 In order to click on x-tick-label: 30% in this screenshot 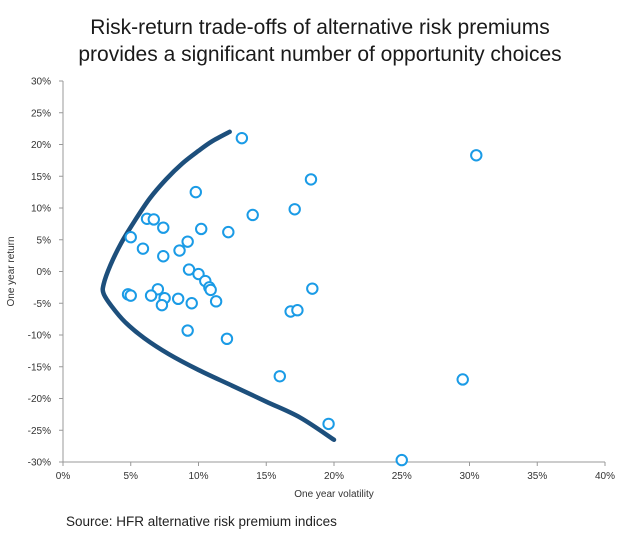, I will do `click(469, 476)`.